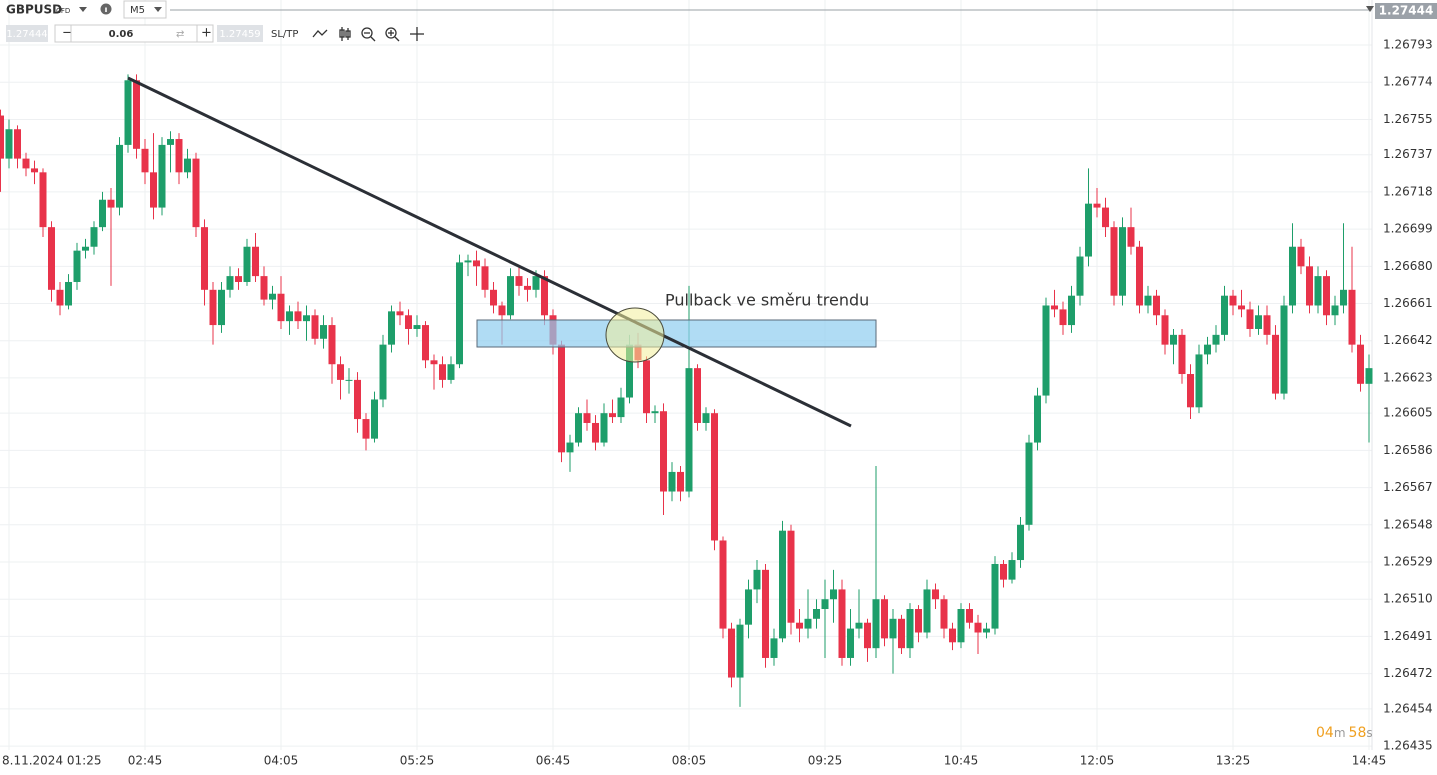  Describe the element at coordinates (1408, 413) in the screenshot. I see `y-tick-label: 1.26605` at that location.